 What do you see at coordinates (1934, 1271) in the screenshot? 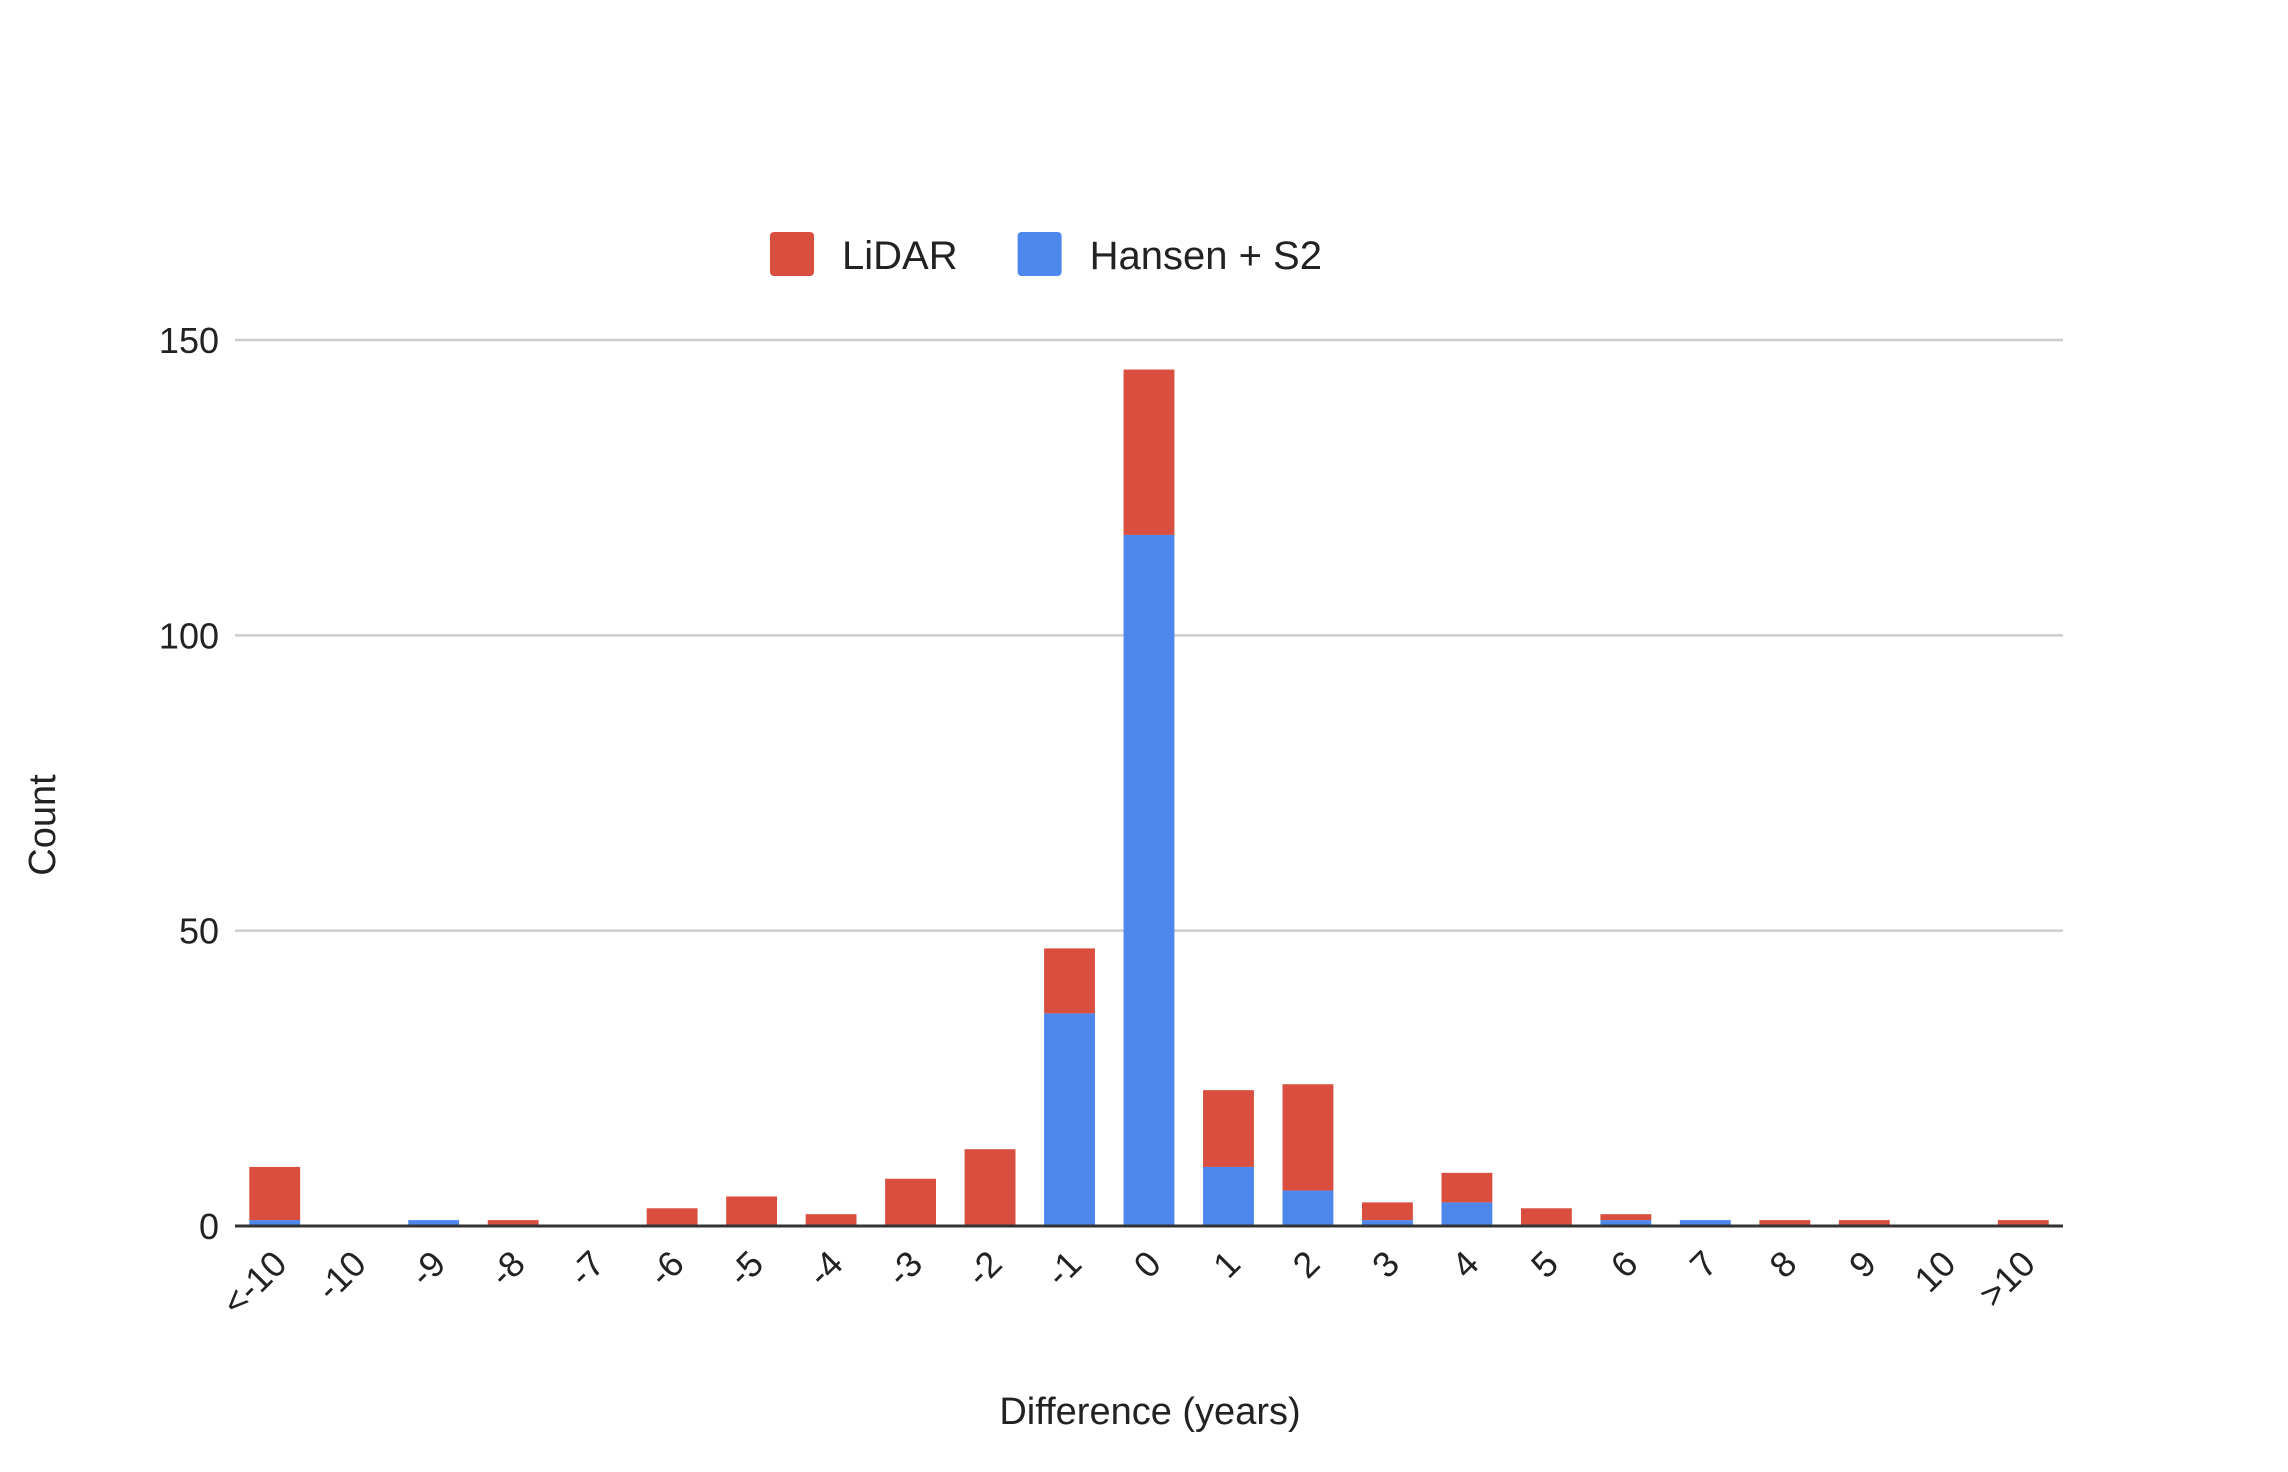
I see `x-tick-label: 10` at bounding box center [1934, 1271].